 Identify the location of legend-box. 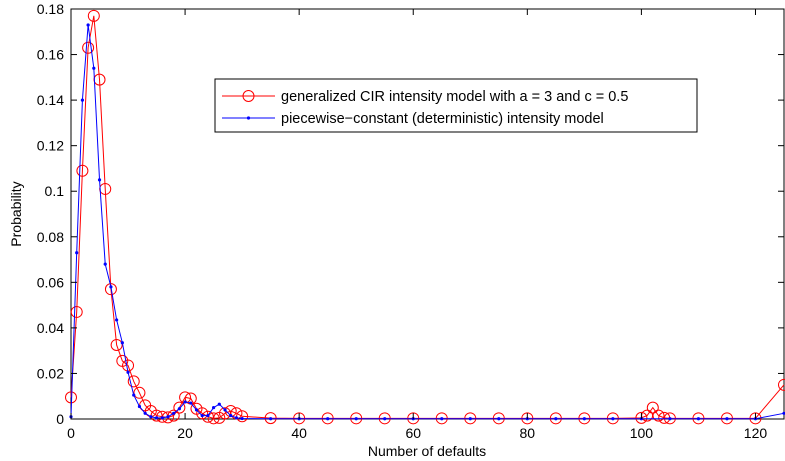
(456, 105).